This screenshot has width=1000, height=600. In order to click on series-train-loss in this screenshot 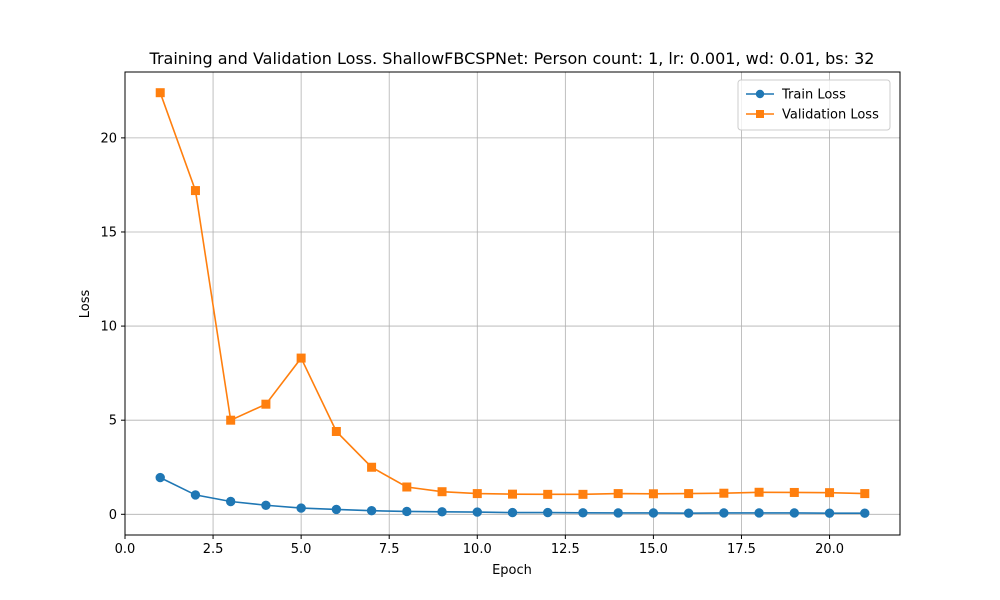, I will do `click(512, 495)`.